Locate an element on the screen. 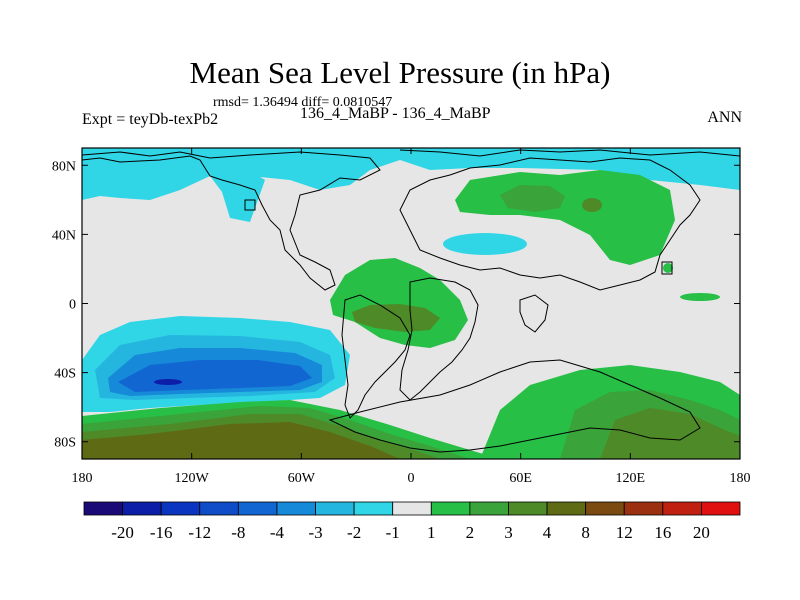  field-asia-core is located at coordinates (532, 198).